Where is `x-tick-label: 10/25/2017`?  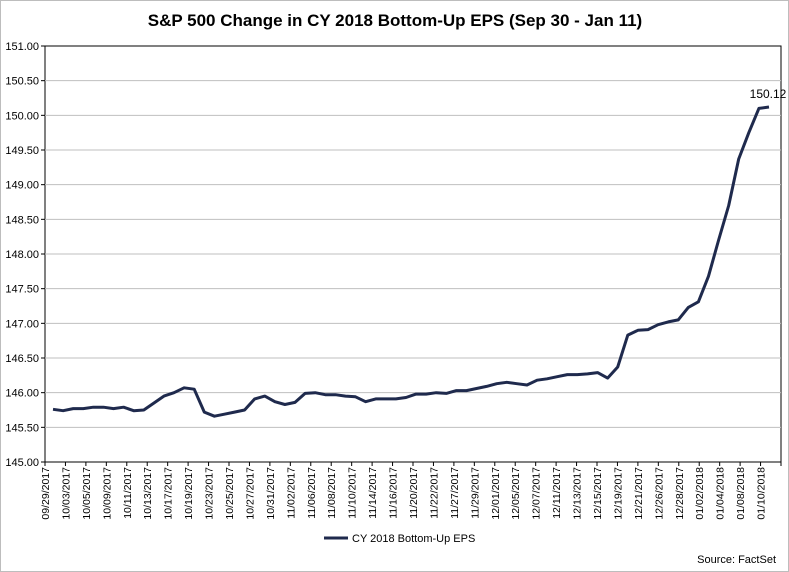
x-tick-label: 10/25/2017 is located at coordinates (230, 493).